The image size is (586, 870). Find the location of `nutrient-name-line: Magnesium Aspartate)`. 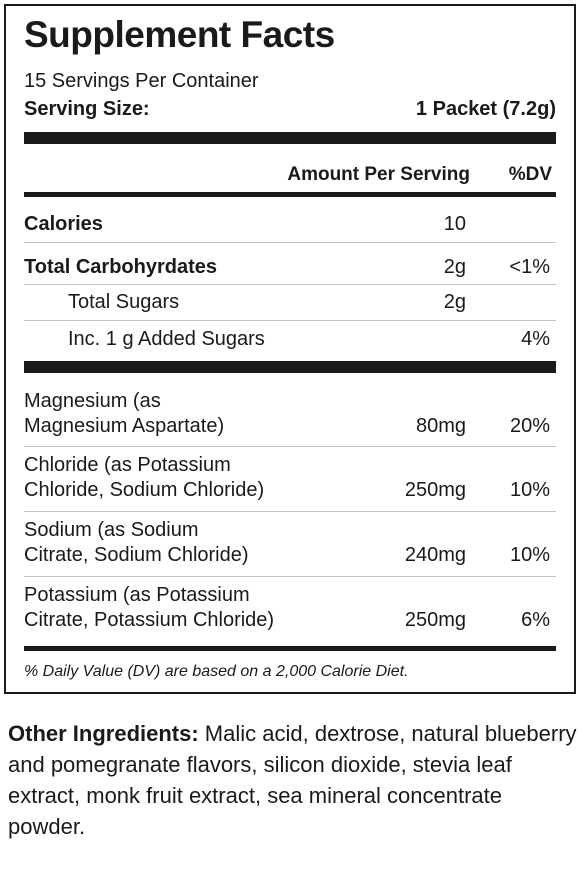

nutrient-name-line: Magnesium Aspartate) is located at coordinates (124, 426).